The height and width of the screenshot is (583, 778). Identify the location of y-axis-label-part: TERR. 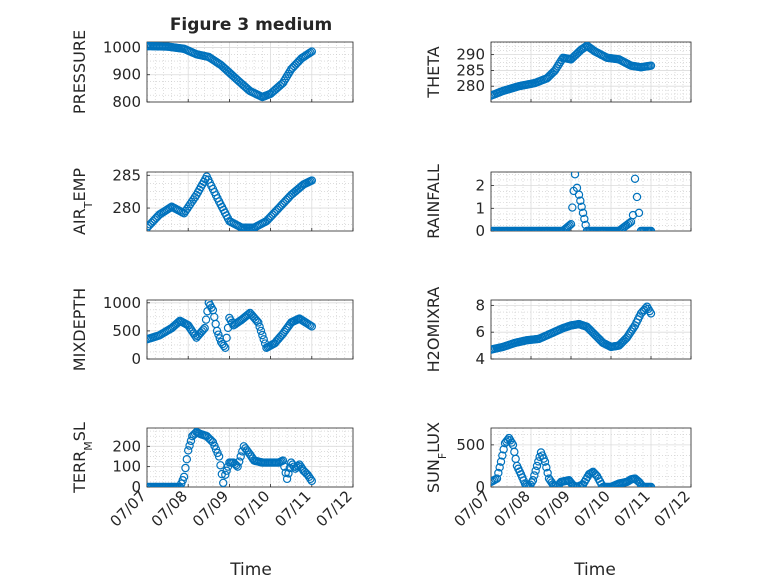
(79, 472).